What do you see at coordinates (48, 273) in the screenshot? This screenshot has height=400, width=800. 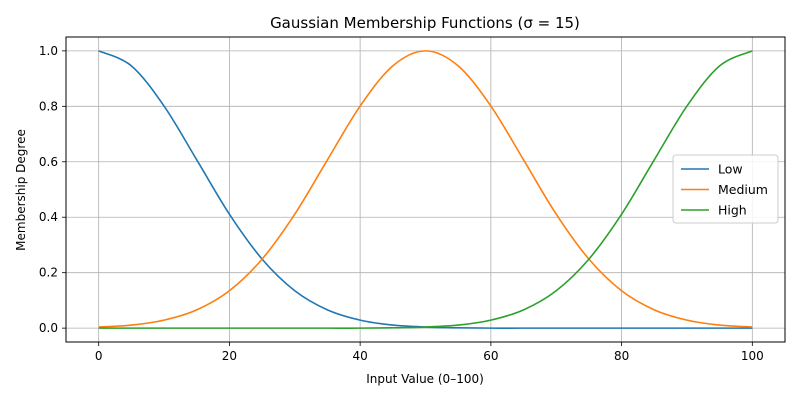 I see `y-tick-label: 0.2` at bounding box center [48, 273].